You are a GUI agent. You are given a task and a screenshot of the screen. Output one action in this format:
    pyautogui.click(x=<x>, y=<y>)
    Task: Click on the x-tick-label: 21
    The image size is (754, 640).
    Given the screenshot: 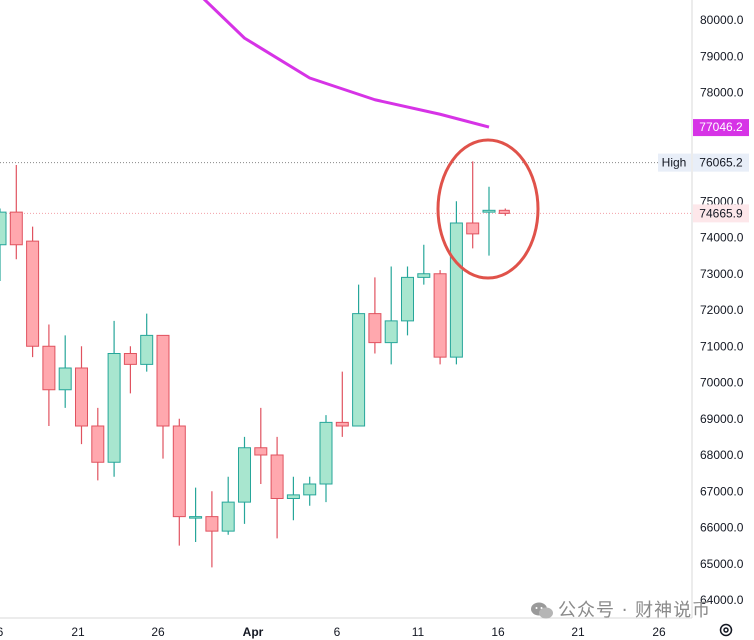 What is the action you would take?
    pyautogui.click(x=78, y=632)
    